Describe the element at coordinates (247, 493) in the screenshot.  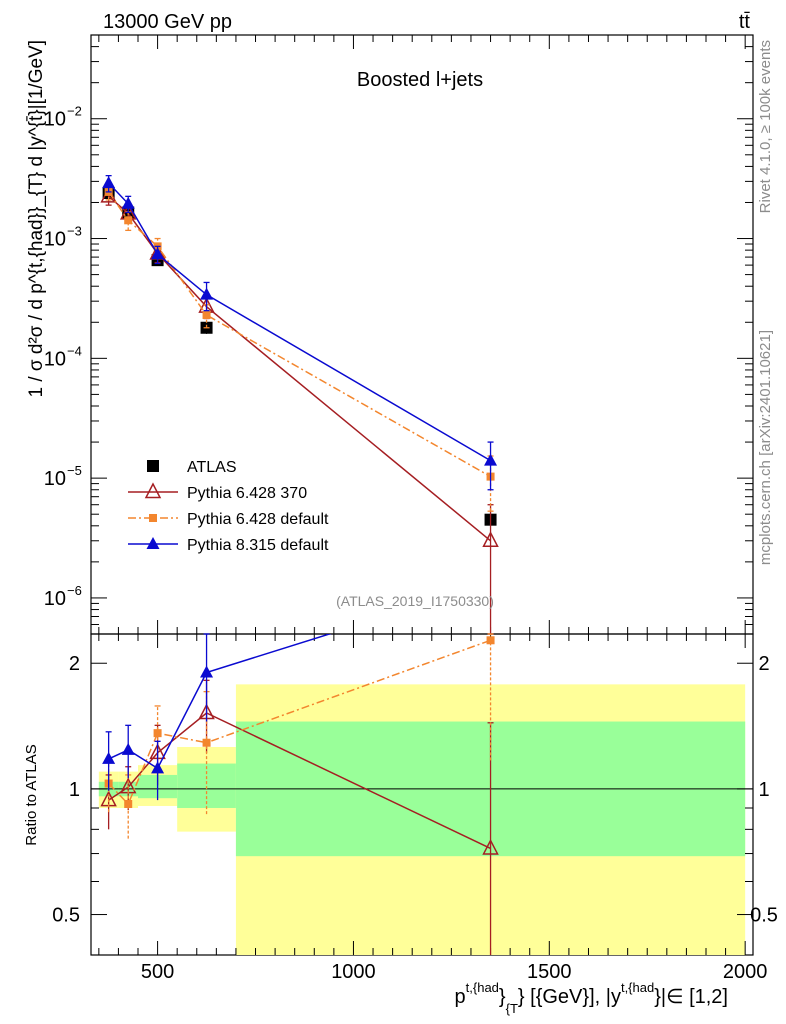
I see `legend-label-1: Pythia 6.428 370` at that location.